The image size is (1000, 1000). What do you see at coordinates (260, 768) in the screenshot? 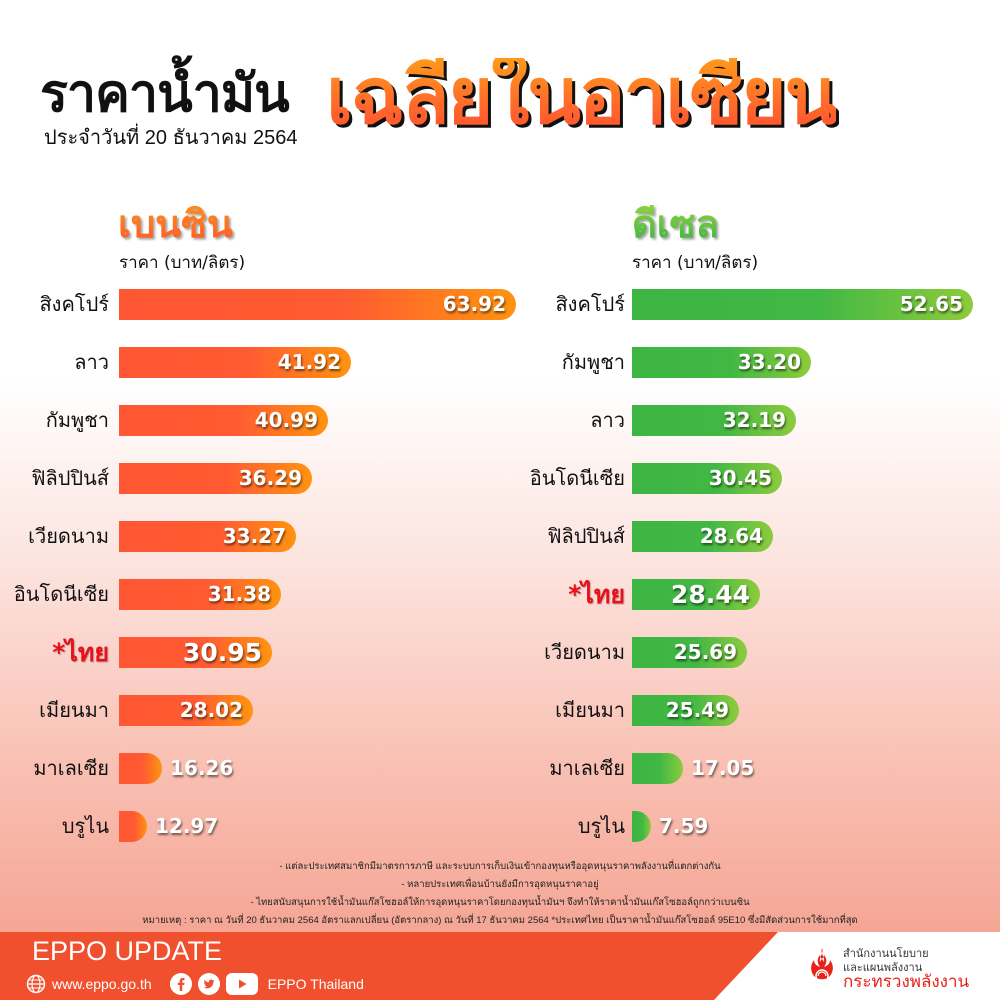
I see `chart-row: มาเลเซีย 16.26` at bounding box center [260, 768].